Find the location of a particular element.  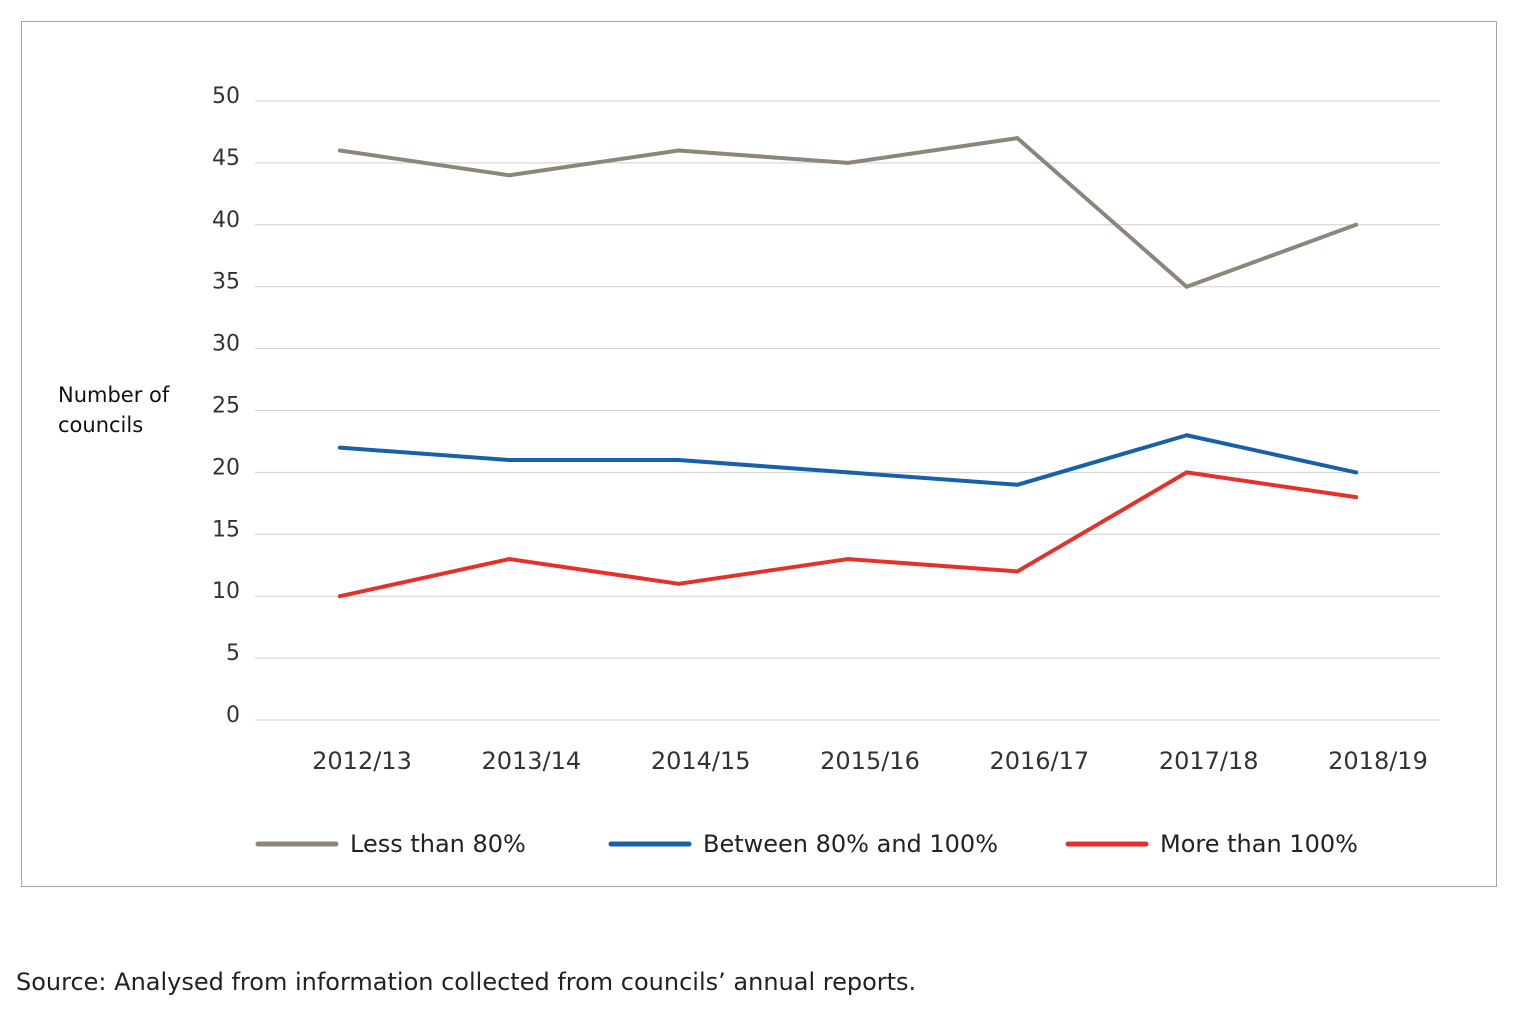

y-axis-label-line-1: Number of is located at coordinates (114, 395).